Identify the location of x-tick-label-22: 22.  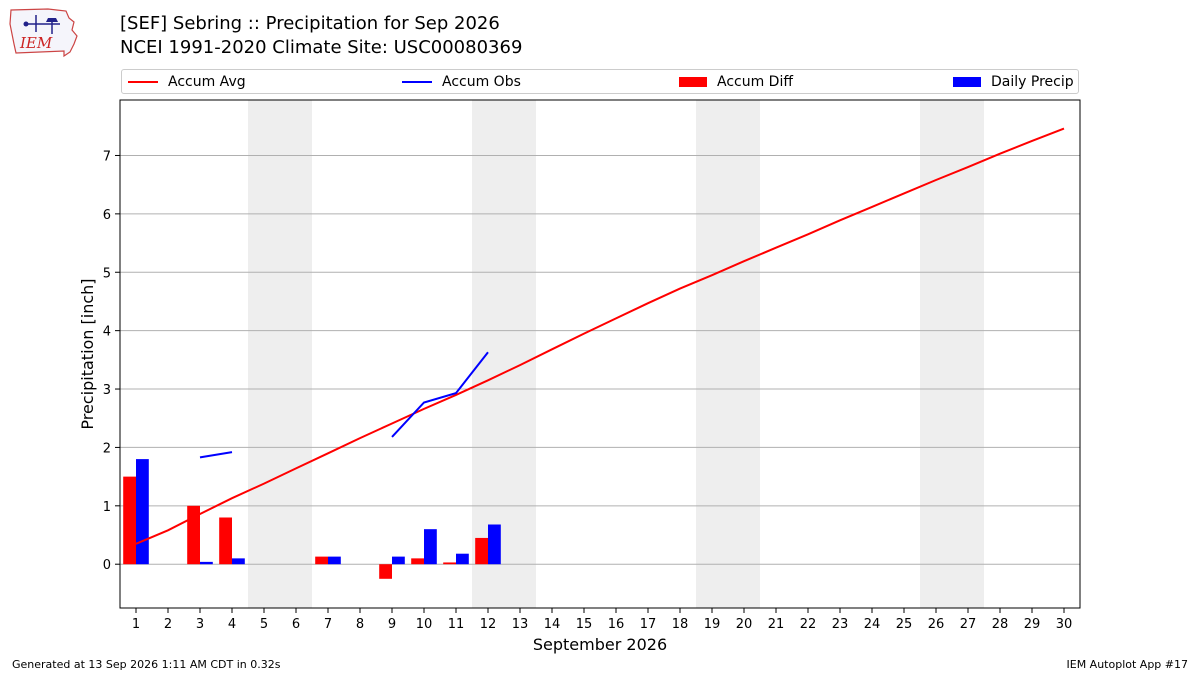
(808, 624).